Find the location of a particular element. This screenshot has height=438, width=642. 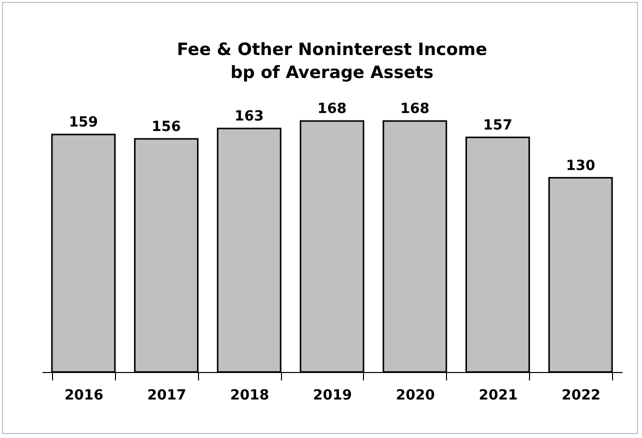

data-label: 163 is located at coordinates (249, 116).